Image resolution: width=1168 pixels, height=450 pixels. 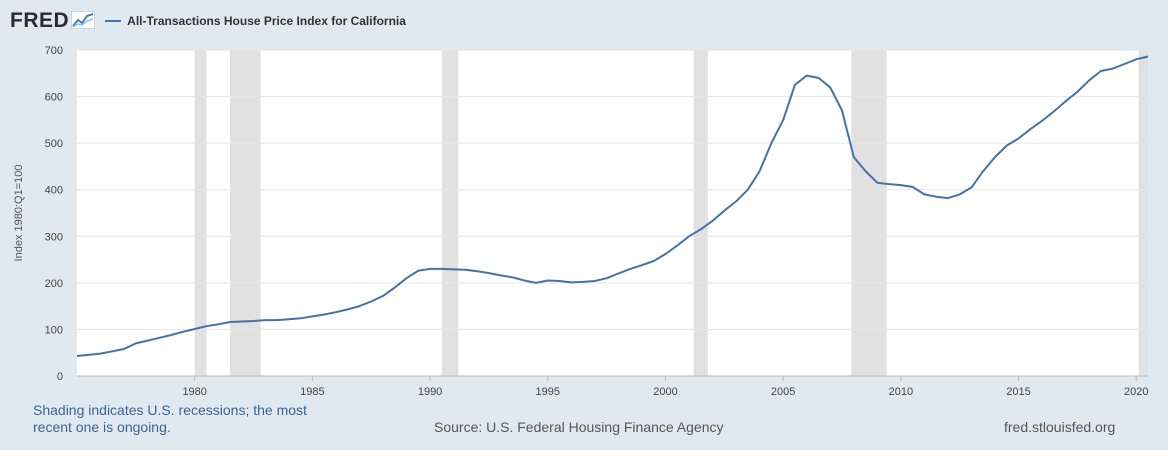 What do you see at coordinates (54, 51) in the screenshot?
I see `y-tick-label-700: 700` at bounding box center [54, 51].